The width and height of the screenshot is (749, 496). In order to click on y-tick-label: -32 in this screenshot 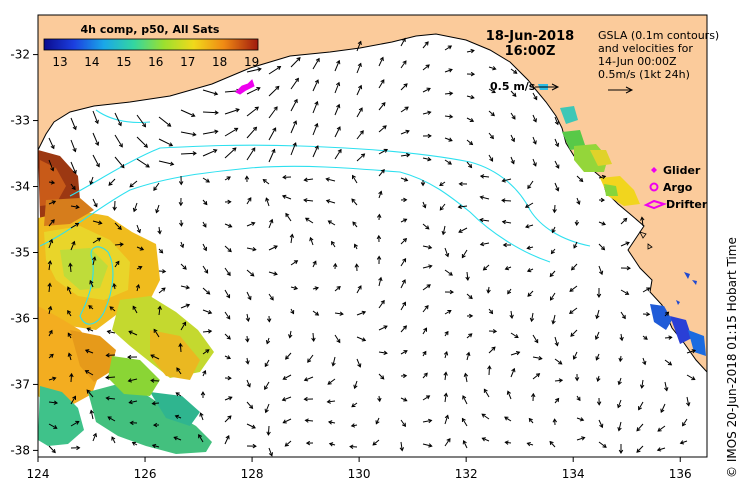, I will do `click(20, 55)`.